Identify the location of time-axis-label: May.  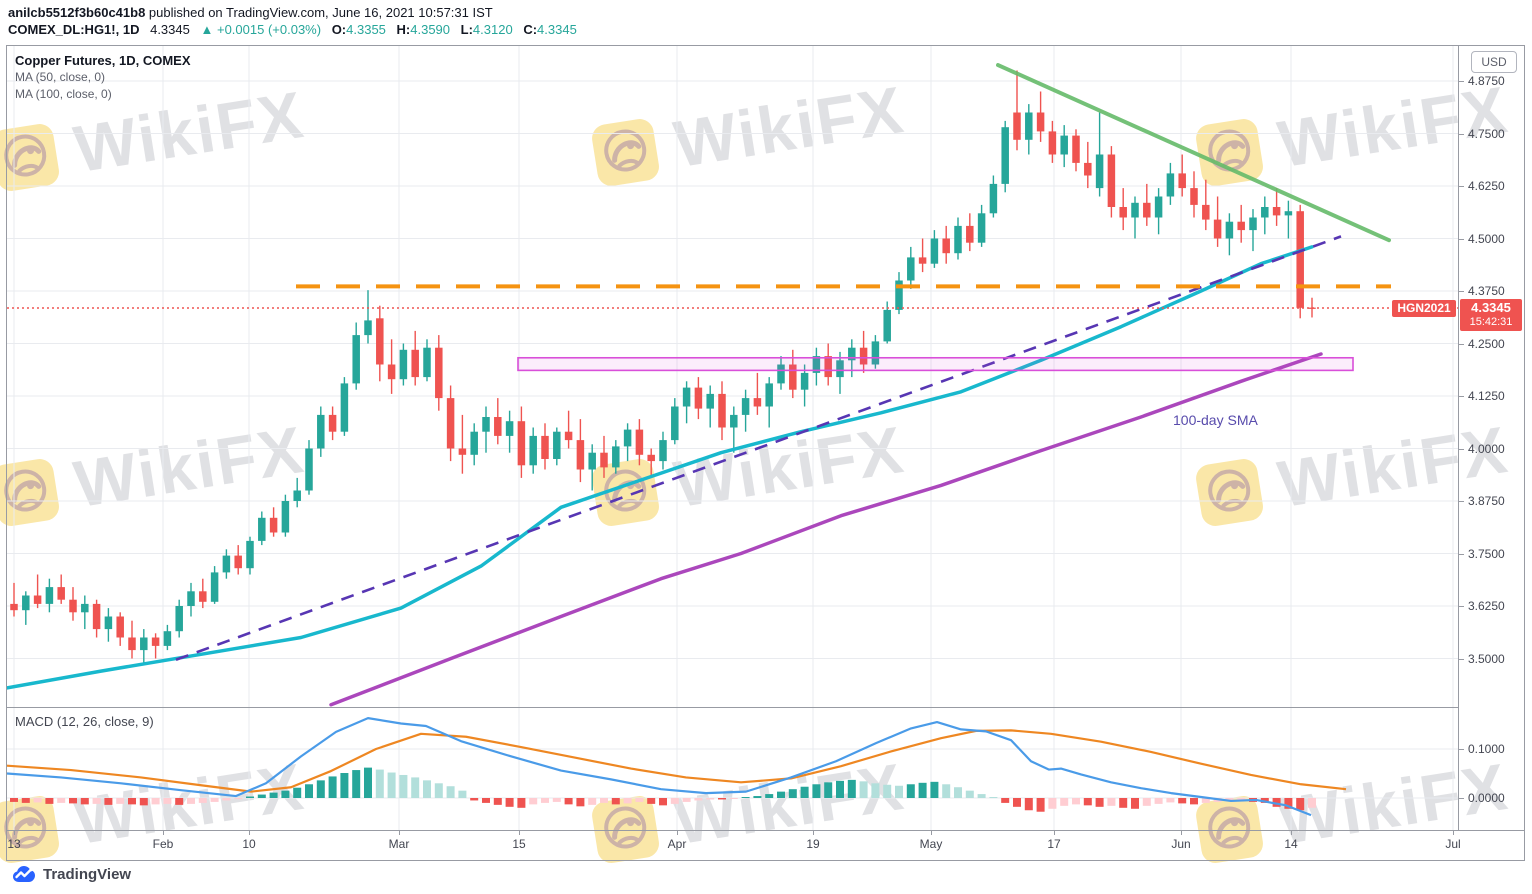
(931, 844).